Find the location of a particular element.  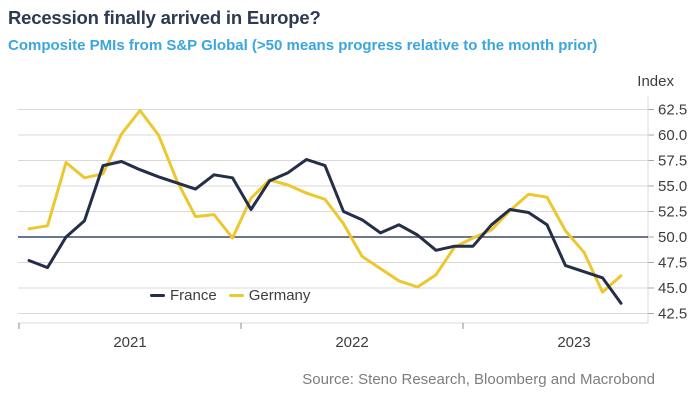

y-tick-label: 55.0 is located at coordinates (672, 186).